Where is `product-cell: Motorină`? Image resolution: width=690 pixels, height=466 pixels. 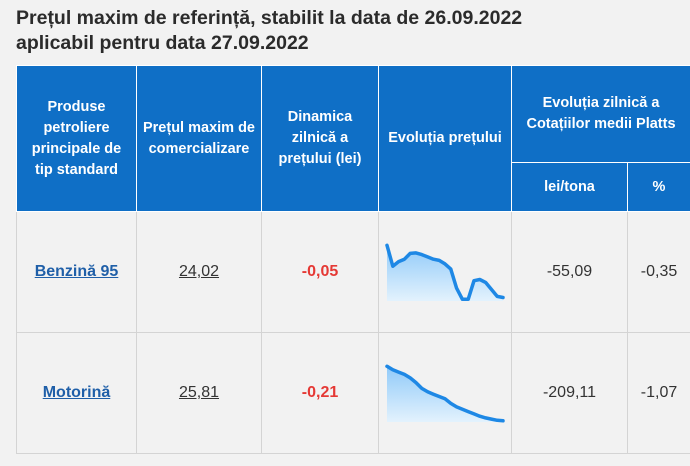 product-cell: Motorină is located at coordinates (76, 393).